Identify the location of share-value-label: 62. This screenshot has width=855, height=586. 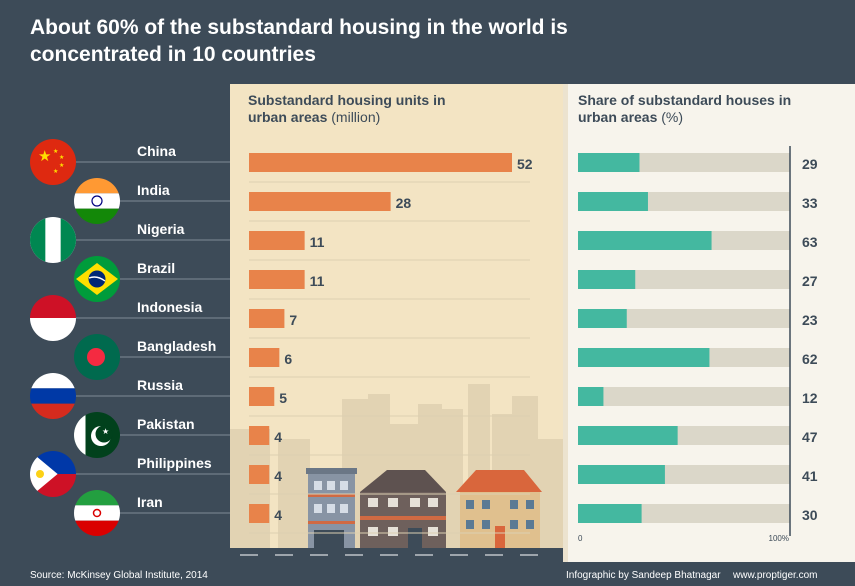
(810, 359).